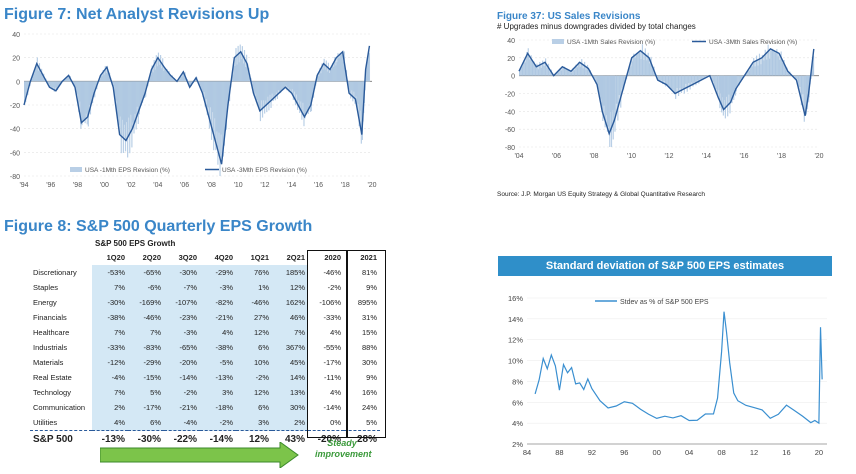  I want to click on x-tick-label: '04, so click(518, 156).